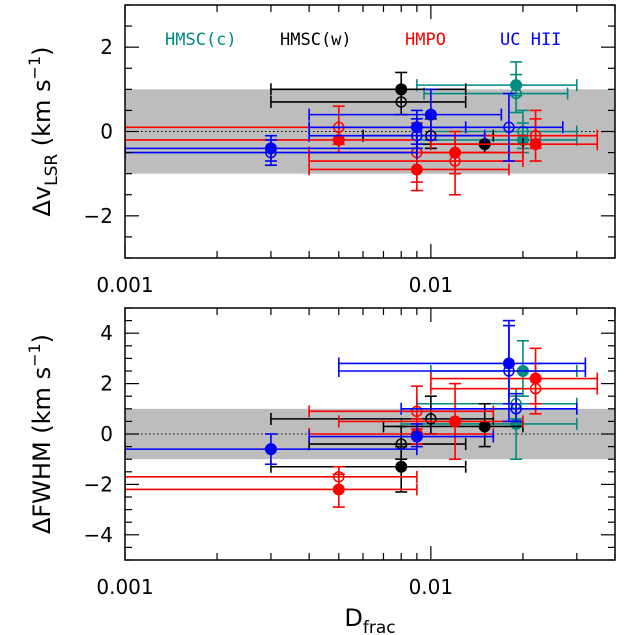 Image resolution: width=635 pixels, height=635 pixels. I want to click on y-axis-label: ΔFWHM (km s−1), so click(40, 434).